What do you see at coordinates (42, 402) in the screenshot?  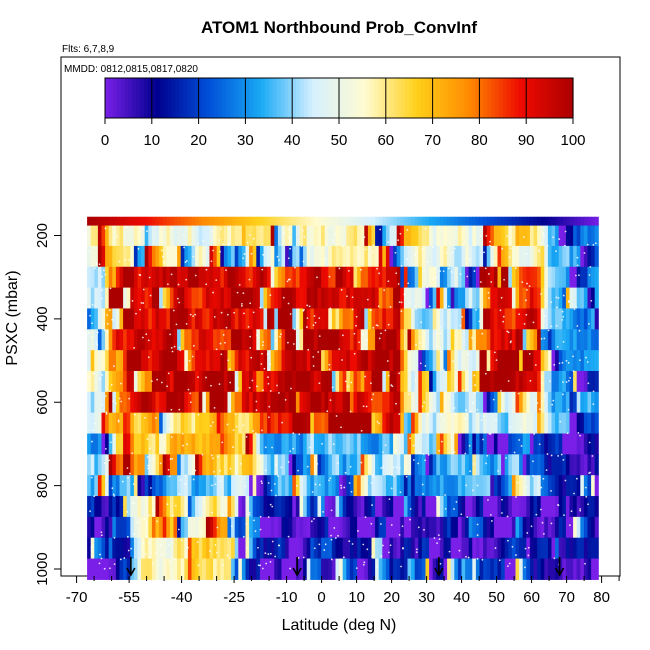 I see `y-tick-label: 600` at bounding box center [42, 402].